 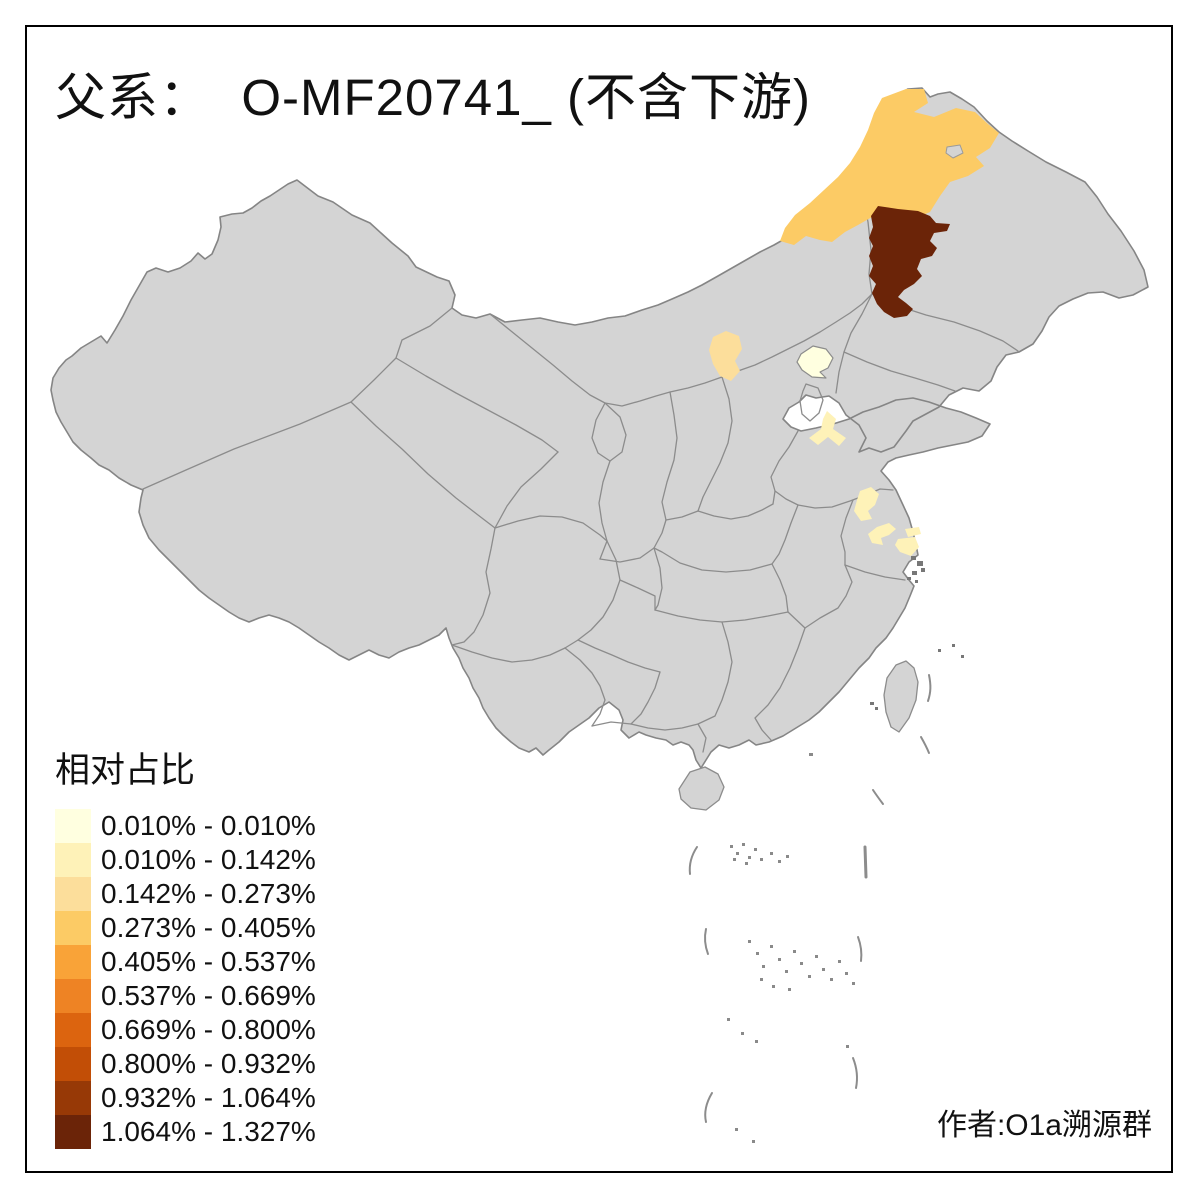 What do you see at coordinates (208, 825) in the screenshot?
I see `legend-label: 0.010% - 0.010%` at bounding box center [208, 825].